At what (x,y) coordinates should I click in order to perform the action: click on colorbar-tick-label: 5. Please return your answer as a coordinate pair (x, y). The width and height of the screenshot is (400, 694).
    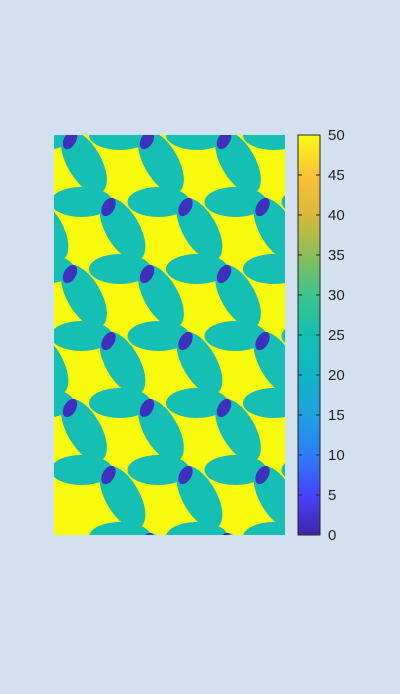
    Looking at the image, I should click on (332, 495).